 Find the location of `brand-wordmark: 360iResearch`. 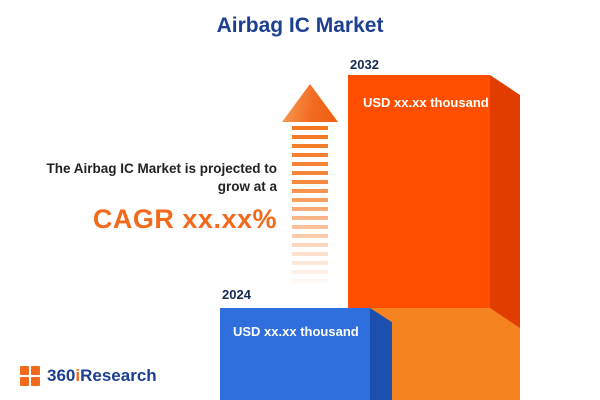

brand-wordmark: 360iResearch is located at coordinates (102, 376).